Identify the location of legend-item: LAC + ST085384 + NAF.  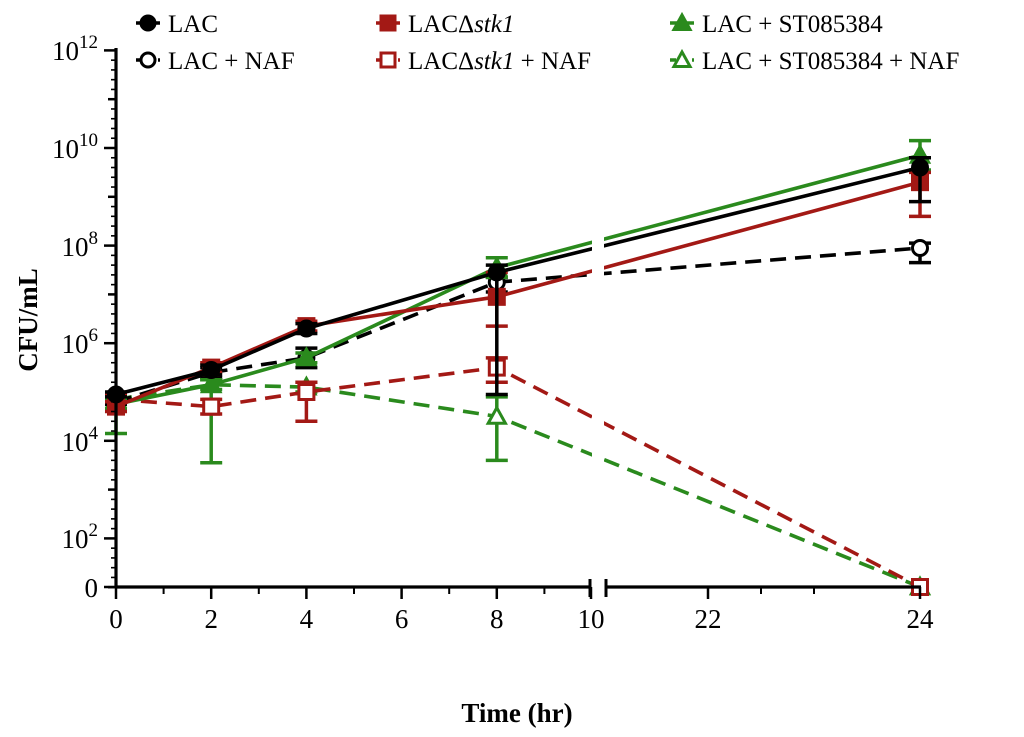
(814, 61).